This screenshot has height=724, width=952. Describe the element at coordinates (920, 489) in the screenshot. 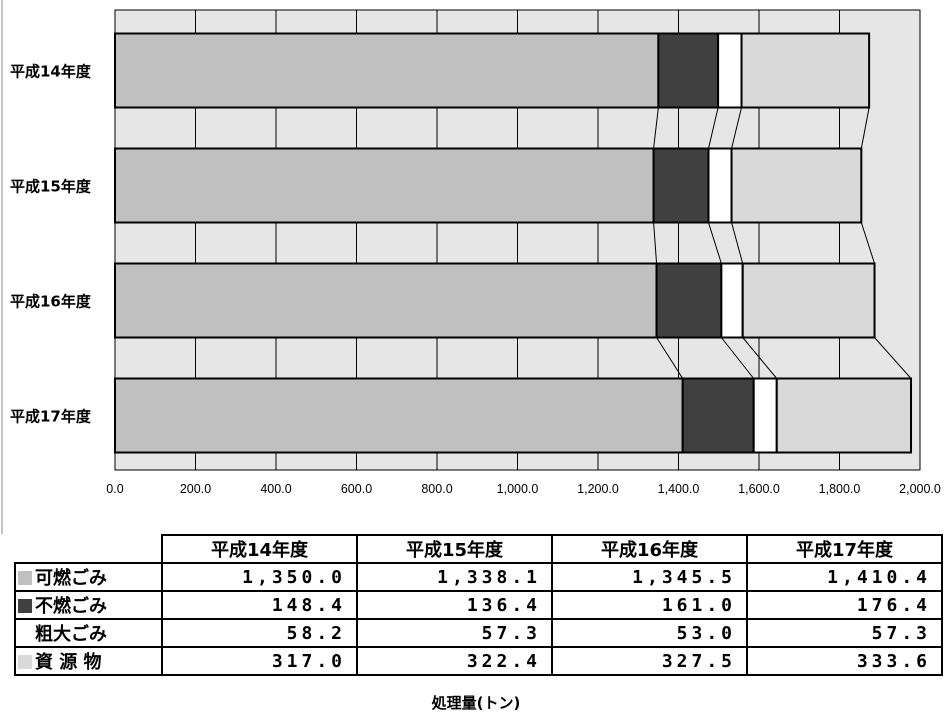

I see `x-tick-label: 2,000.0` at that location.